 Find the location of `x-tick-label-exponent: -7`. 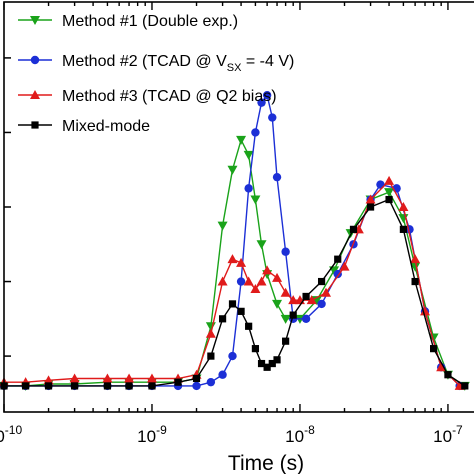

x-tick-label-exponent: -7 is located at coordinates (457, 430).